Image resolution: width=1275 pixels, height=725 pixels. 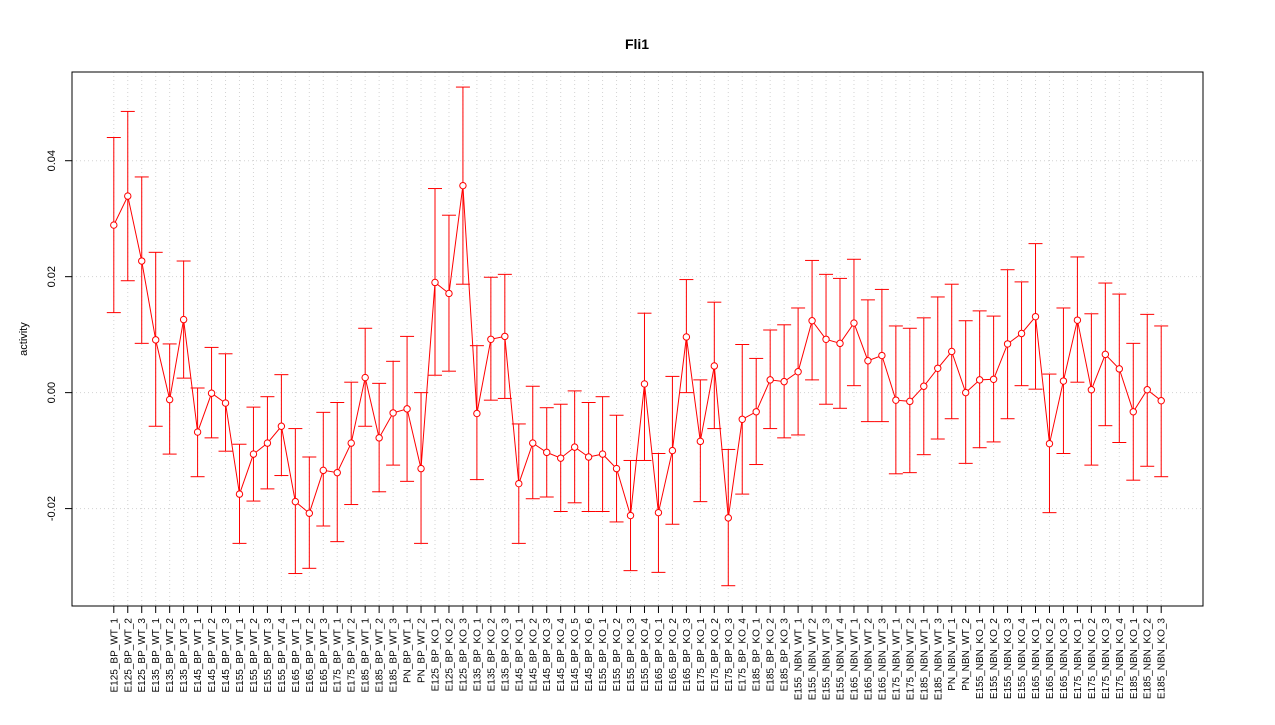 I want to click on x-tick-label: E155_BP_KO_3, so click(x=631, y=655).